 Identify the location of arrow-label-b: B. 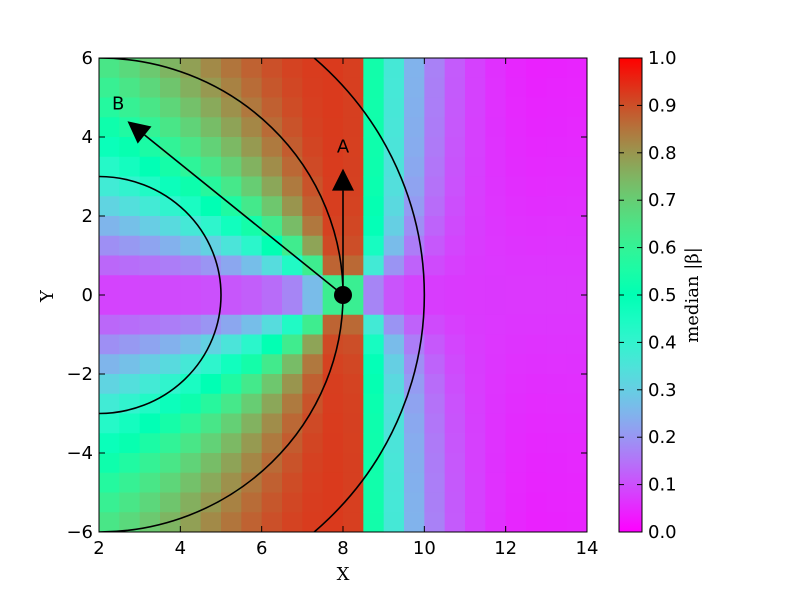
(118, 104).